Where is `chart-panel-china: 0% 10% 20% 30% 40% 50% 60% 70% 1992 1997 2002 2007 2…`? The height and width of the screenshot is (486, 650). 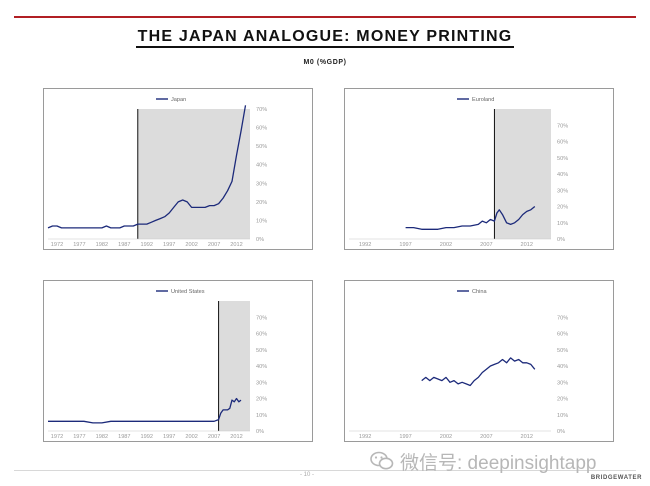
chart-panel-china: 0% 10% 20% 30% 40% 50% 60% 70% 1992 1997 2002 2007 2… is located at coordinates (479, 361).